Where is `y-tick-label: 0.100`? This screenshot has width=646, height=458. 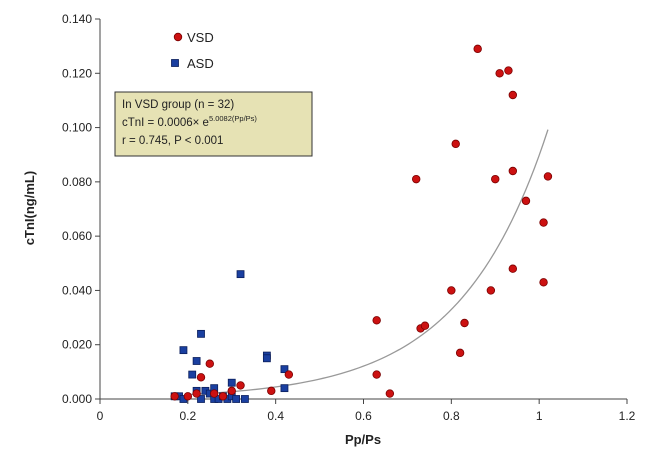 y-tick-label: 0.100 is located at coordinates (77, 128).